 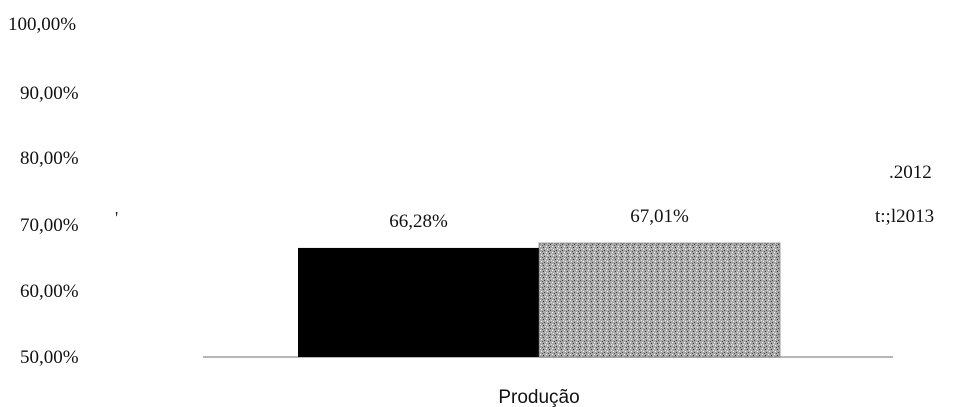 I want to click on y-tick-label: 90,00%, so click(x=49, y=93).